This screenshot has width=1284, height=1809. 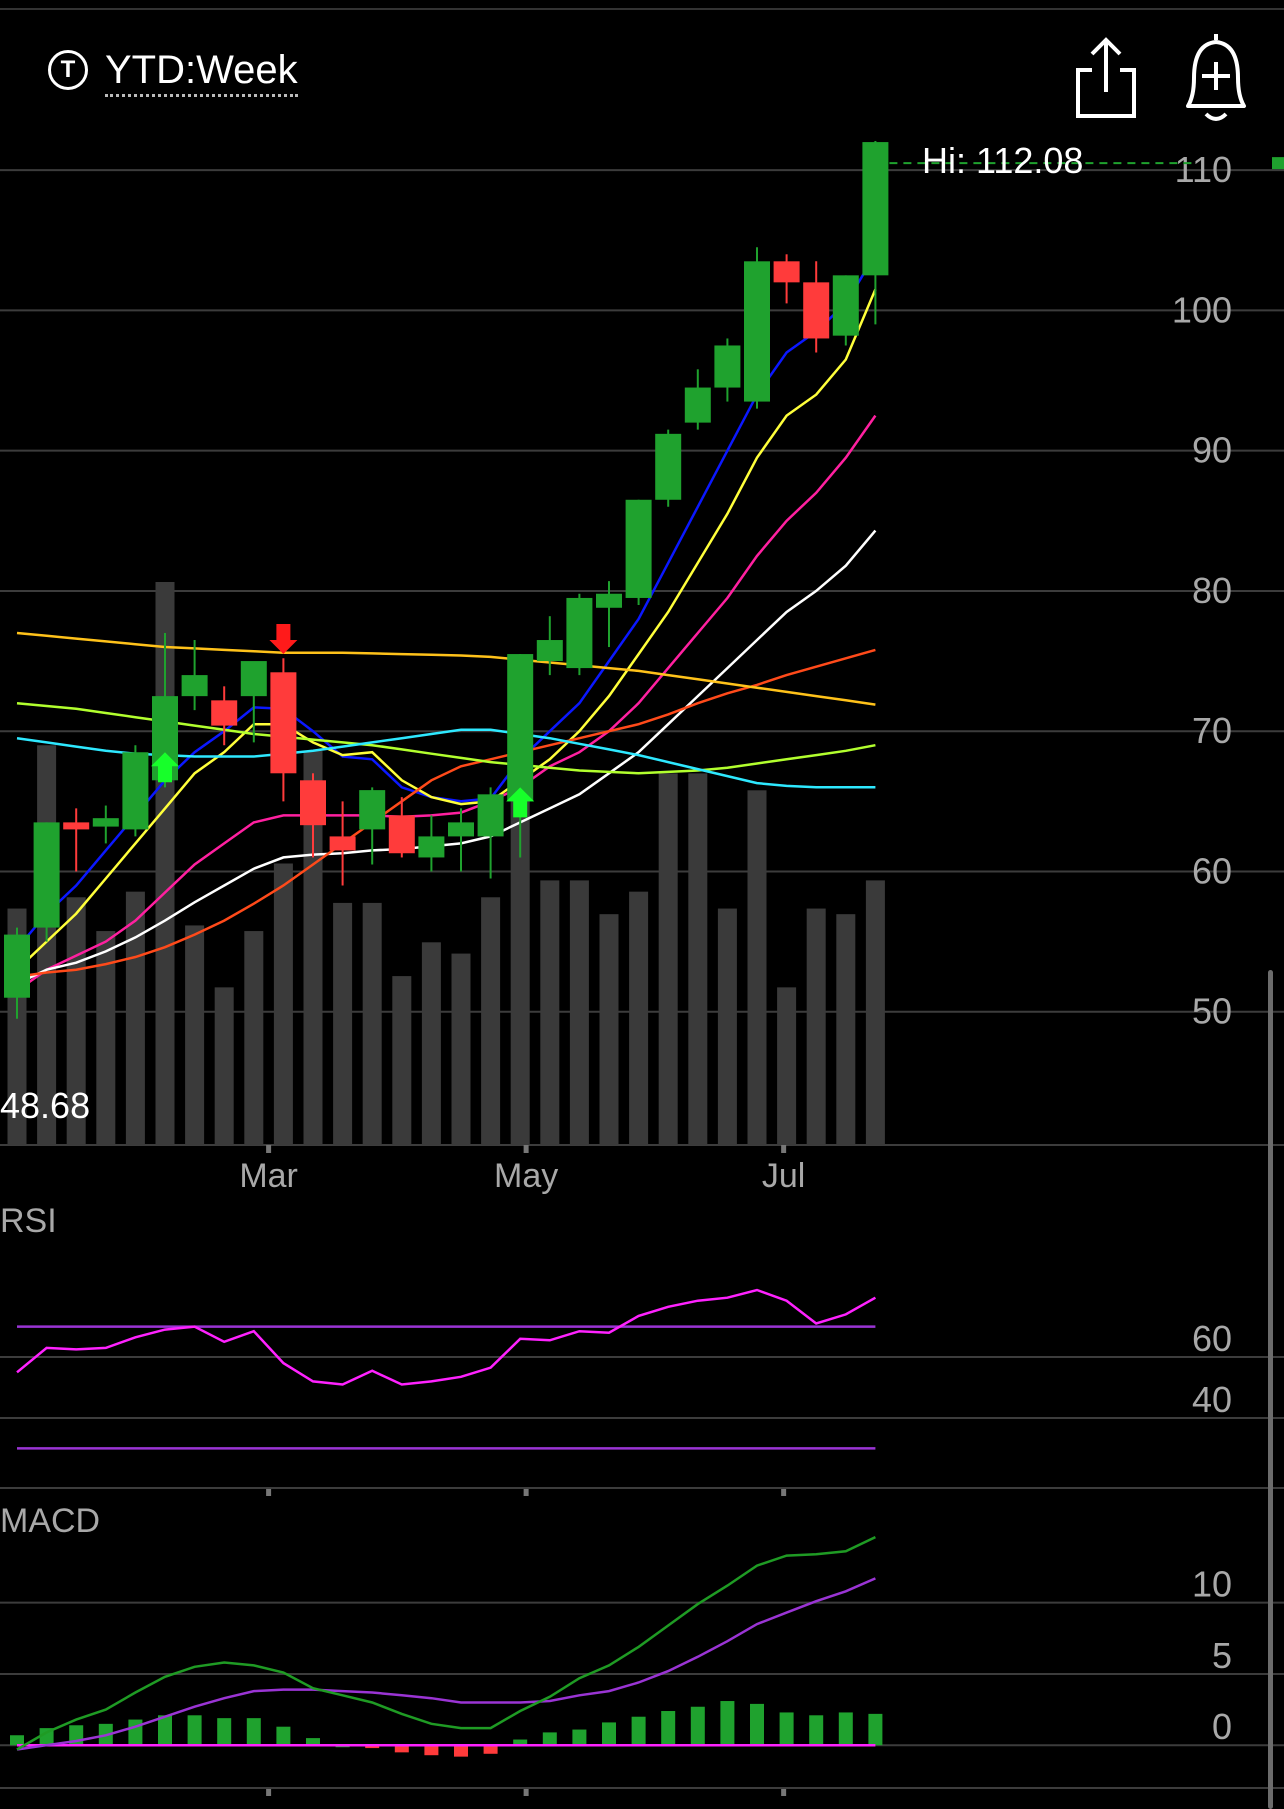 What do you see at coordinates (1222, 1726) in the screenshot?
I see `macd-tick-label: 0` at bounding box center [1222, 1726].